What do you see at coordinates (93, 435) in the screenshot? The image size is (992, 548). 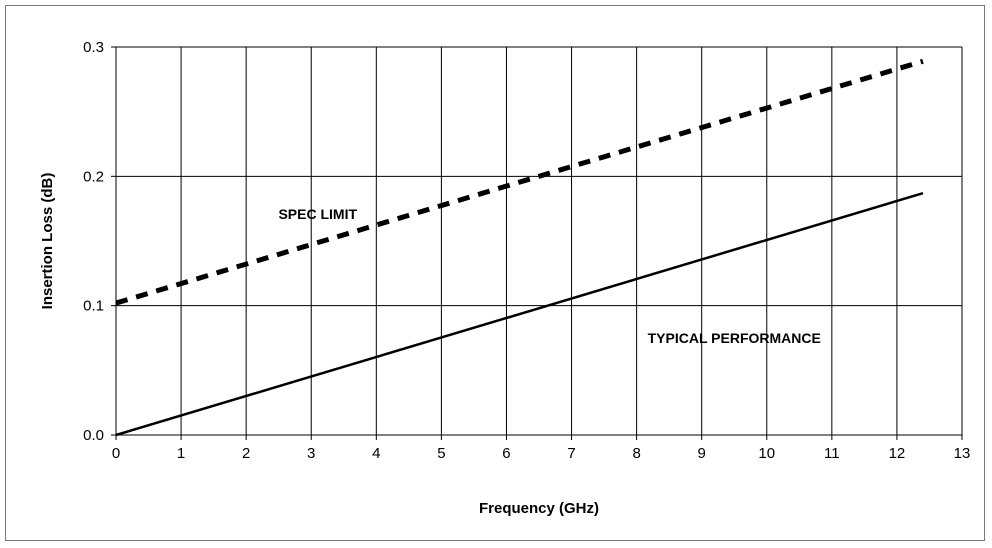 I see `y-tick-label: 0.0` at bounding box center [93, 435].